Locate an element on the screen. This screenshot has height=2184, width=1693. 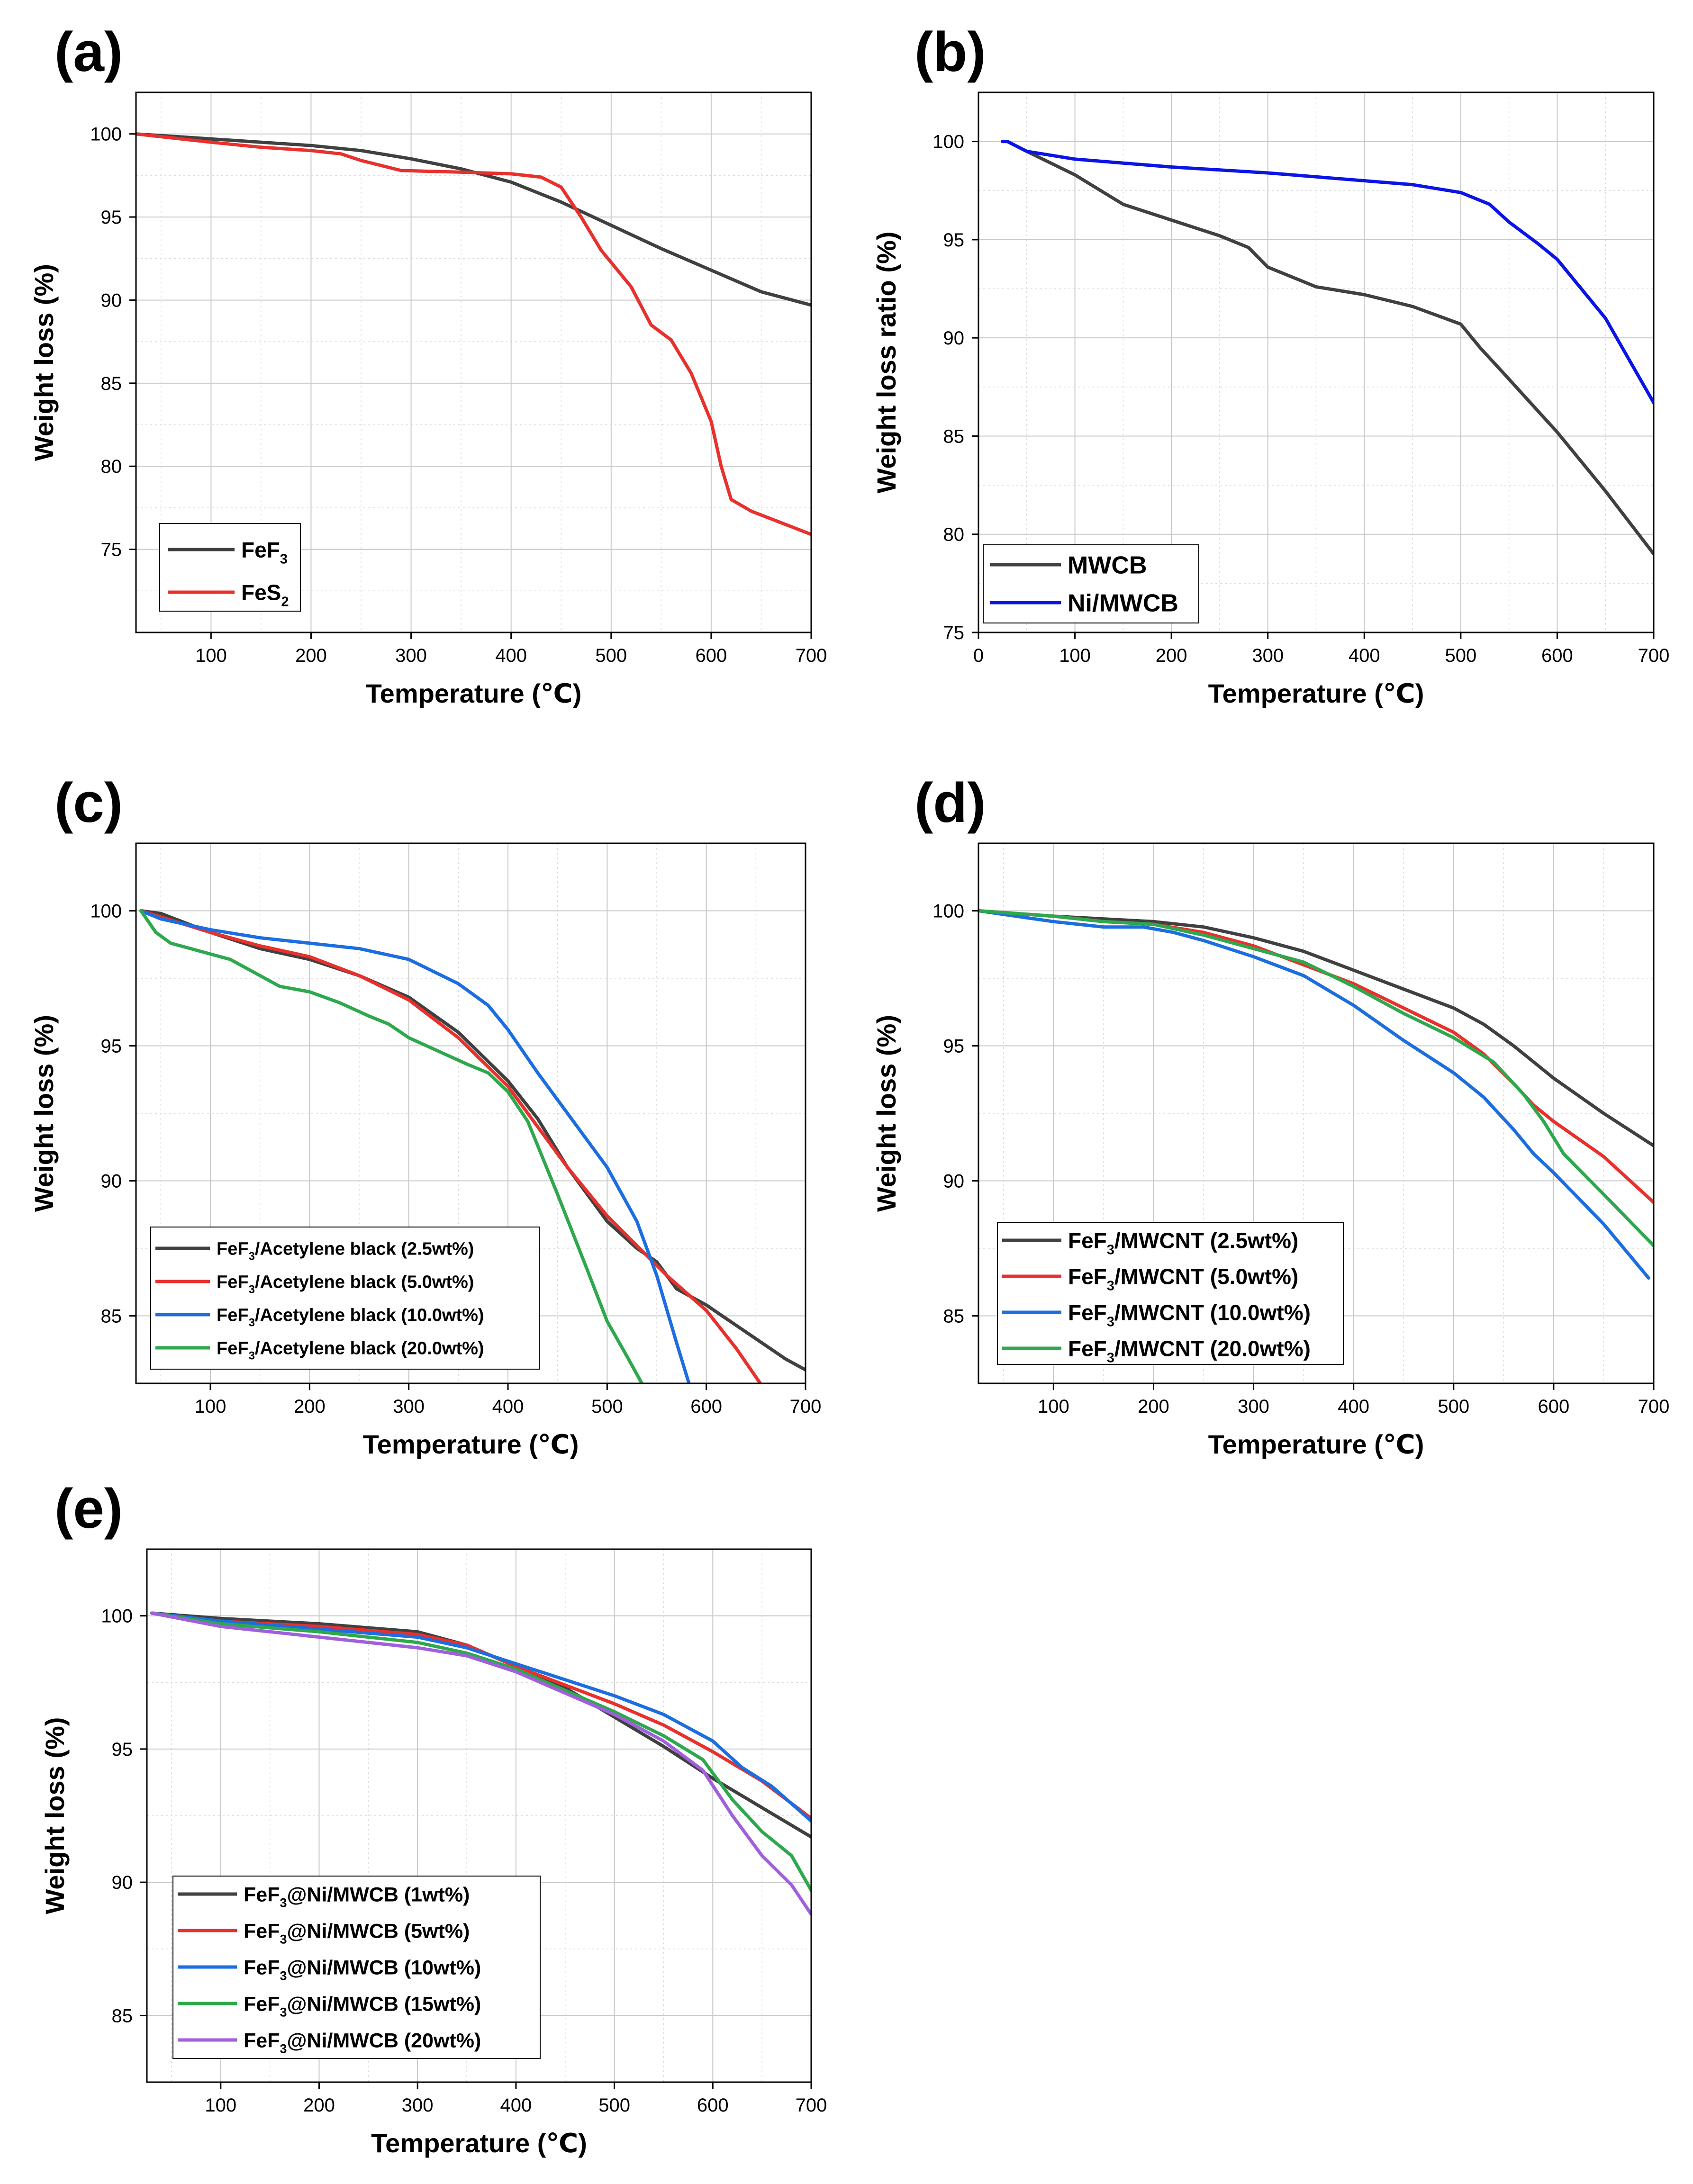
legend-entry: FeF3 is located at coordinates (264, 552).